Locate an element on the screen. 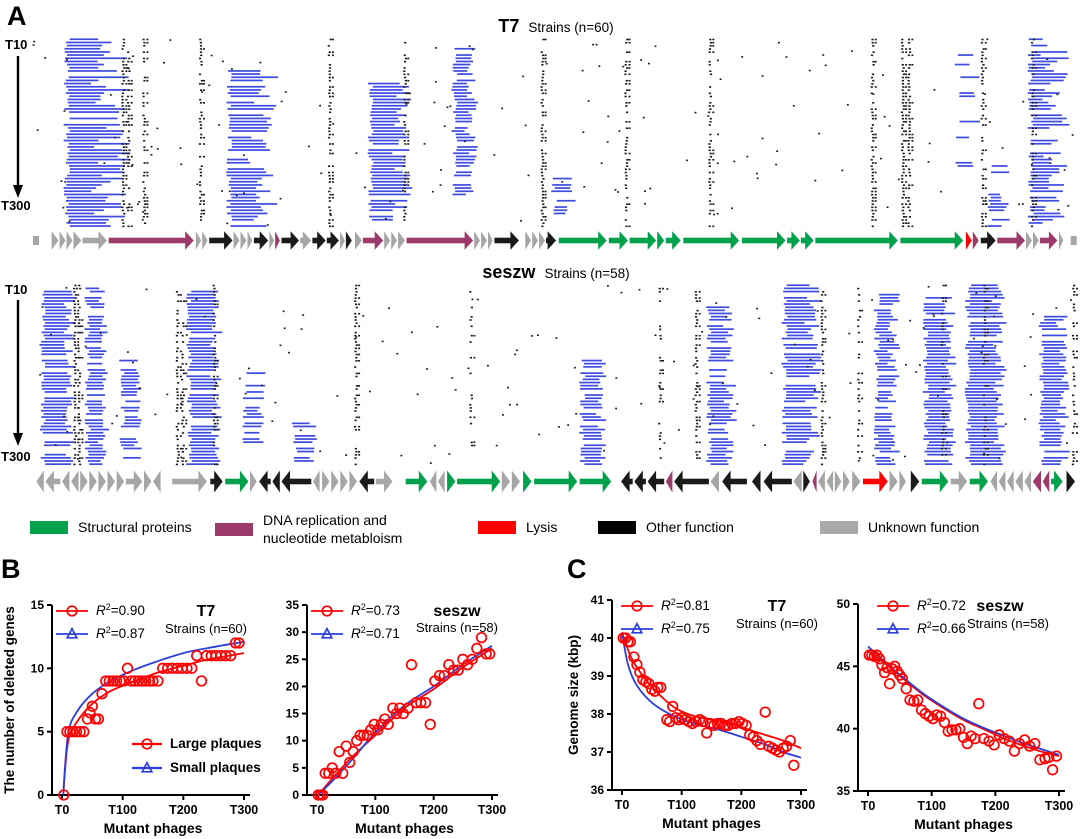 The width and height of the screenshot is (1080, 839). svg-text: 30 is located at coordinates (293, 632).